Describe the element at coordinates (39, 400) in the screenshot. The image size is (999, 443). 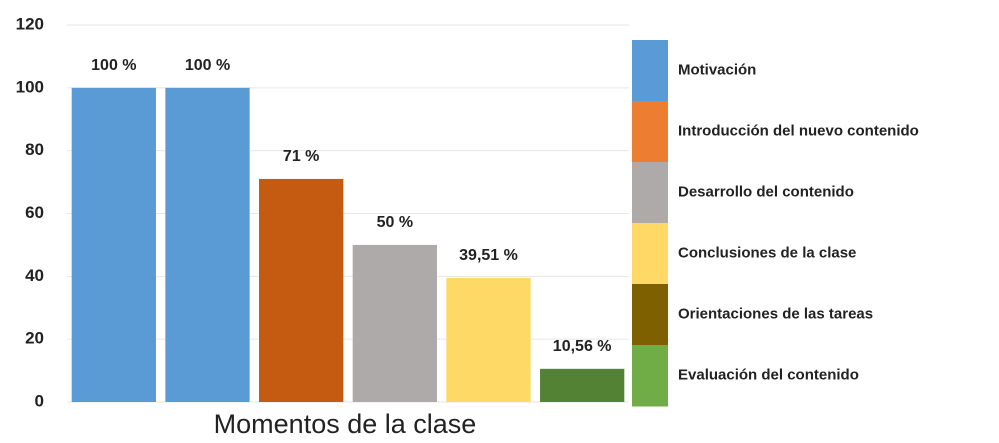
I see `y-tick-label: 0` at that location.